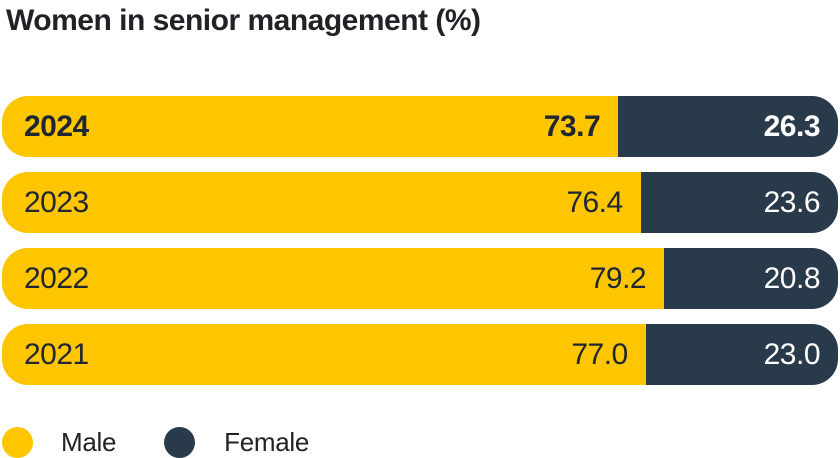 The width and height of the screenshot is (840, 458). I want to click on male-value: 73.7, so click(572, 126).